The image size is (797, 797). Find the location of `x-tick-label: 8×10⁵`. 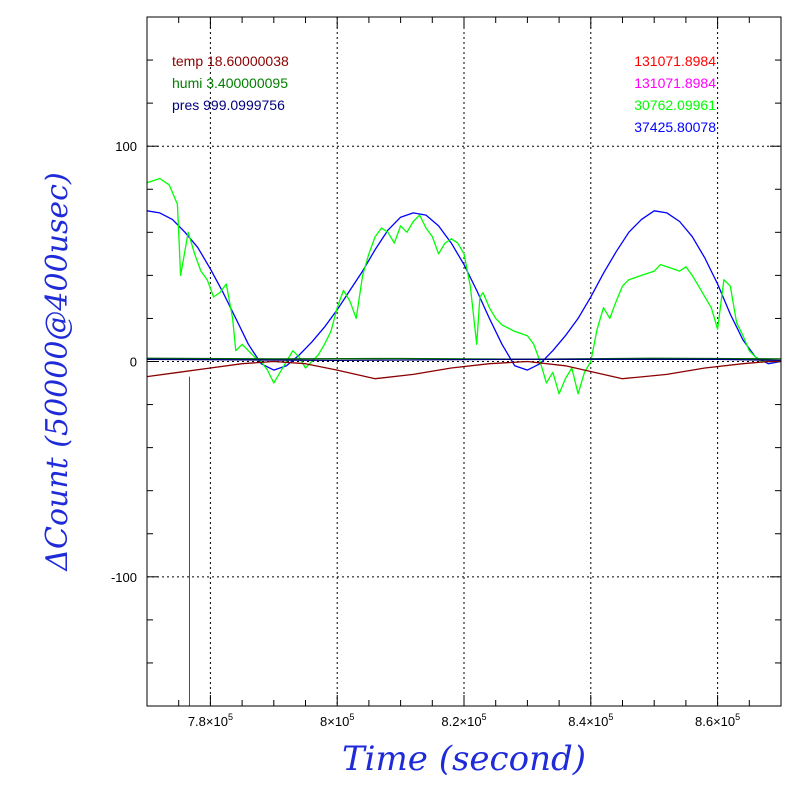

x-tick-label: 8×10⁵ is located at coordinates (337, 720).